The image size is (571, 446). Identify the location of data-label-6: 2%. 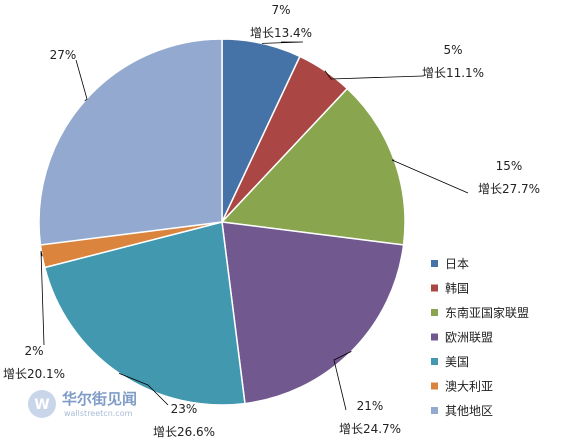
(33, 351).